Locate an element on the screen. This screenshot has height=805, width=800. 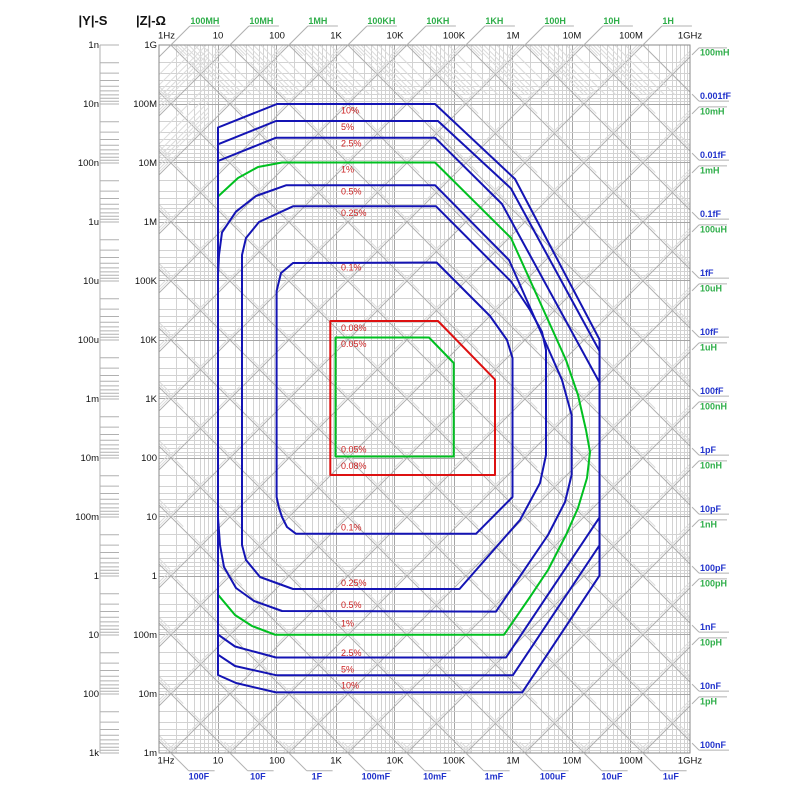
svg-text: 1k is located at coordinates (94, 753).